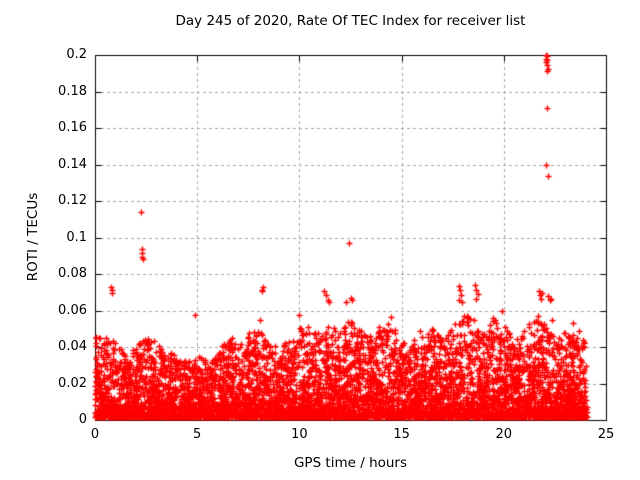 This screenshot has width=640, height=480. What do you see at coordinates (72, 127) in the screenshot?
I see `y-tick-label-0.16: 0.16` at bounding box center [72, 127].